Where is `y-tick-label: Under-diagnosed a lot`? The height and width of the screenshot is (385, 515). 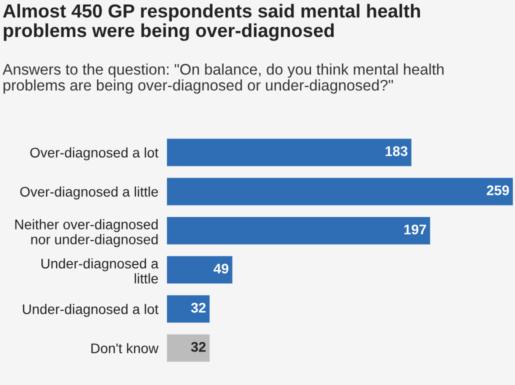
y-tick-label: Under-diagnosed a lot is located at coordinates (90, 310).